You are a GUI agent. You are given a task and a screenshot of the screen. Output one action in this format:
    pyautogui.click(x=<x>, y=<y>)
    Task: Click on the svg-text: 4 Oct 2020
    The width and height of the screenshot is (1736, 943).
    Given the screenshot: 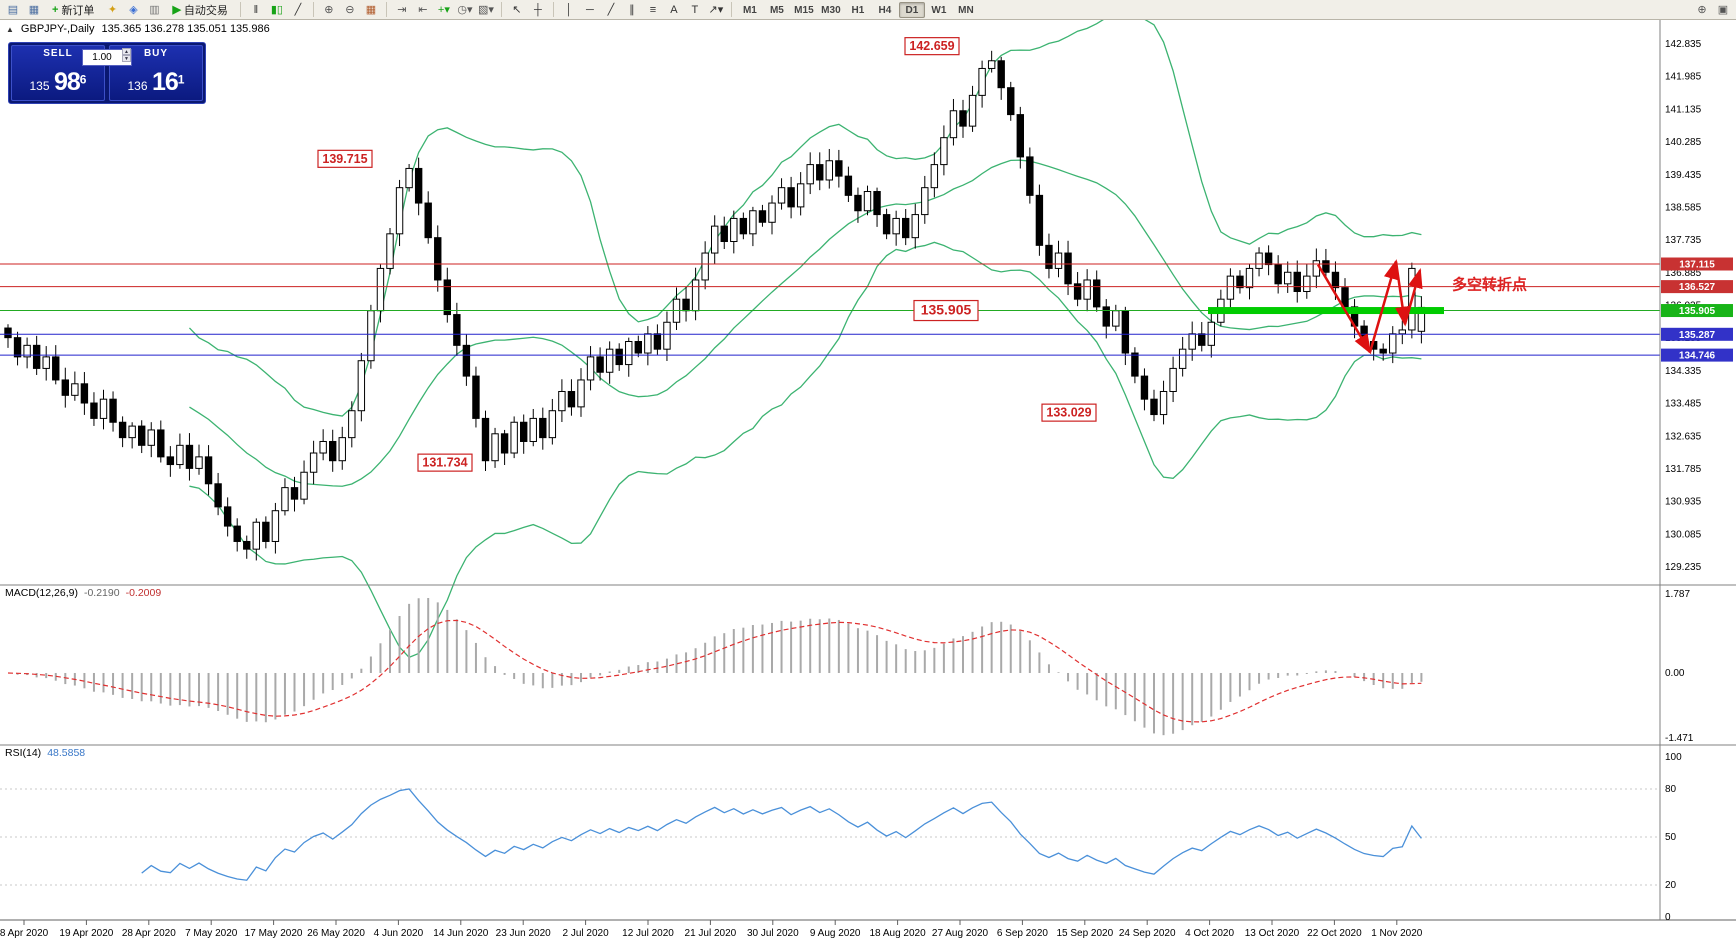 What is the action you would take?
    pyautogui.click(x=1209, y=933)
    